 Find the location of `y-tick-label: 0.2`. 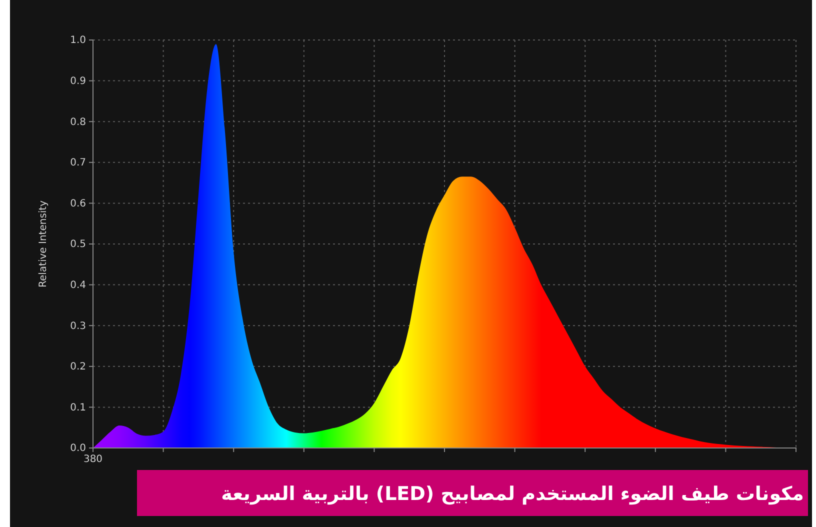

y-tick-label: 0.2 is located at coordinates (78, 367).